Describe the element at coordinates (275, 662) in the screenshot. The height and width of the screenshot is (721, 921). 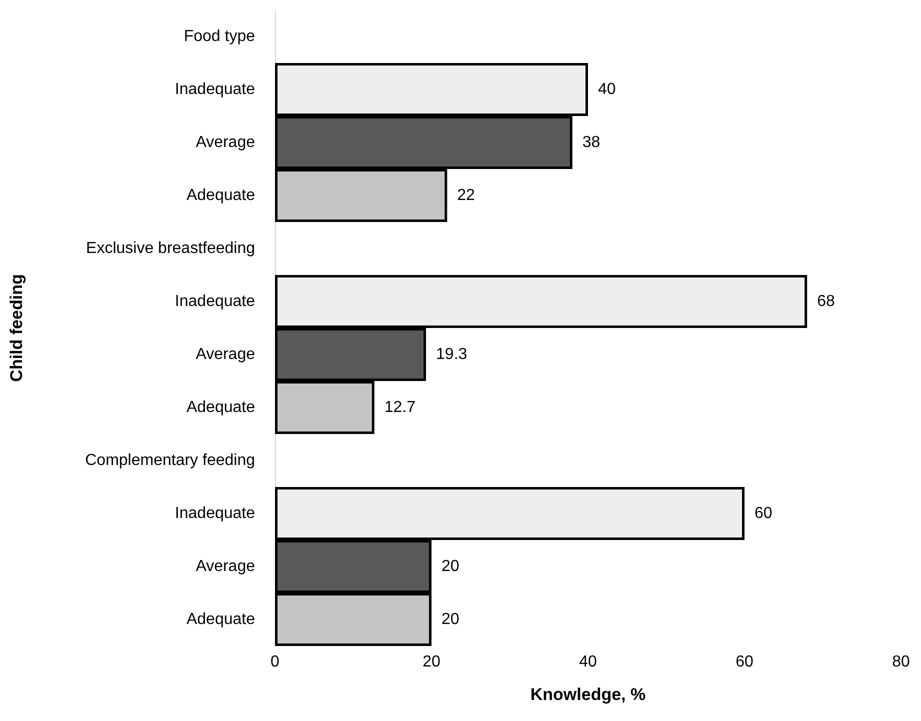
I see `x-tick-label: 0` at that location.